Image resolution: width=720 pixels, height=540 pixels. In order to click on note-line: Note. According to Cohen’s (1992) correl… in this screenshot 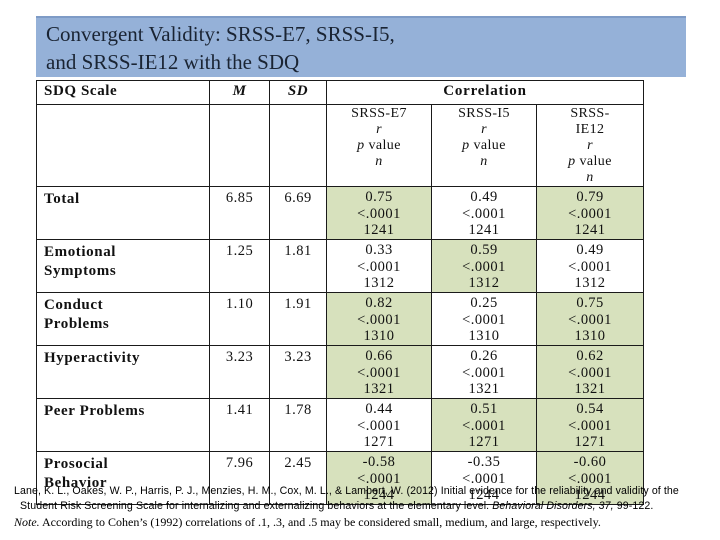, I will do `click(307, 522)`.